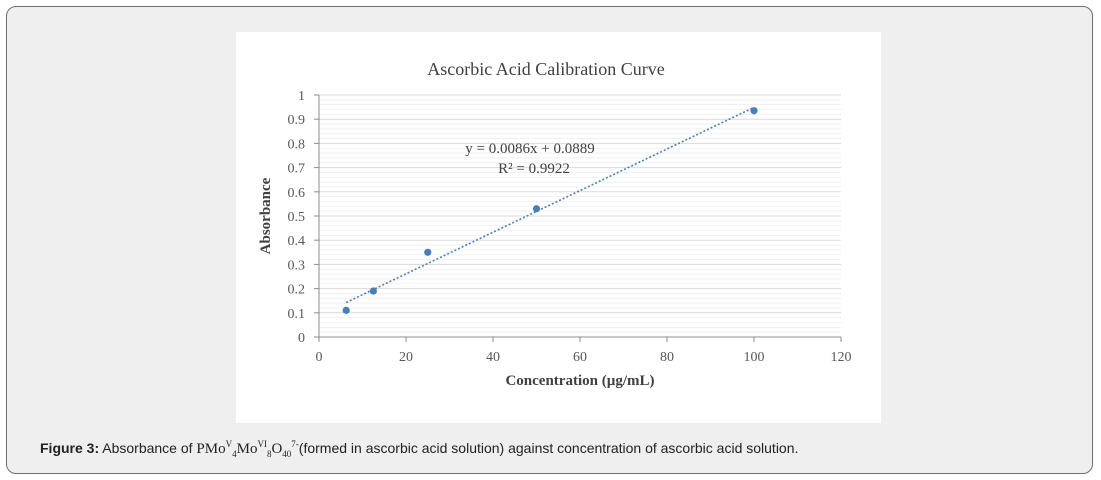 This screenshot has width=1101, height=480. Describe the element at coordinates (301, 96) in the screenshot. I see `y-tick-label: 1` at that location.